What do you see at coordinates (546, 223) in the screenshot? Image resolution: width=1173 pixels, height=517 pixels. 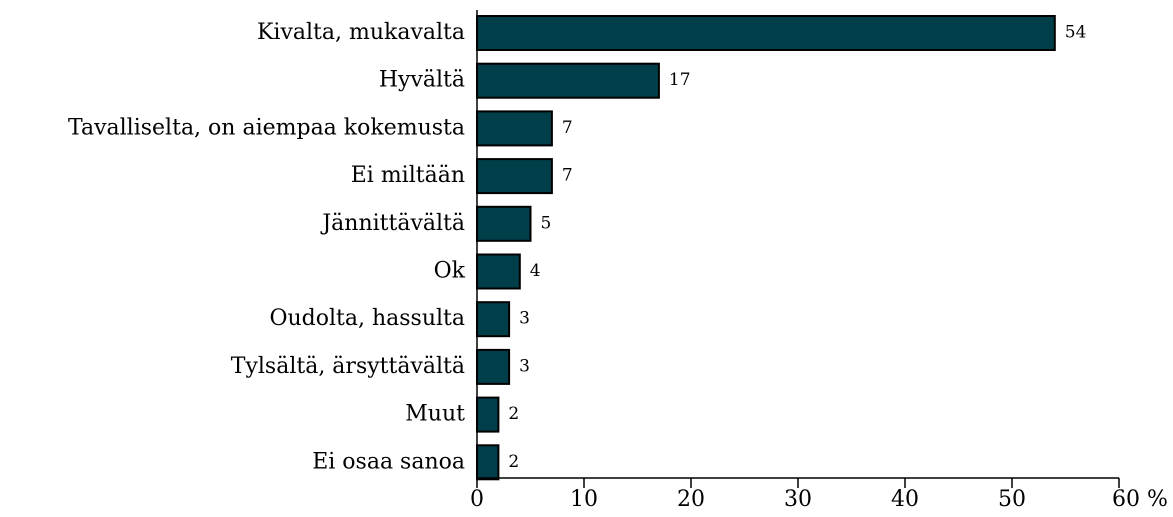 I see `value-label: 5` at bounding box center [546, 223].